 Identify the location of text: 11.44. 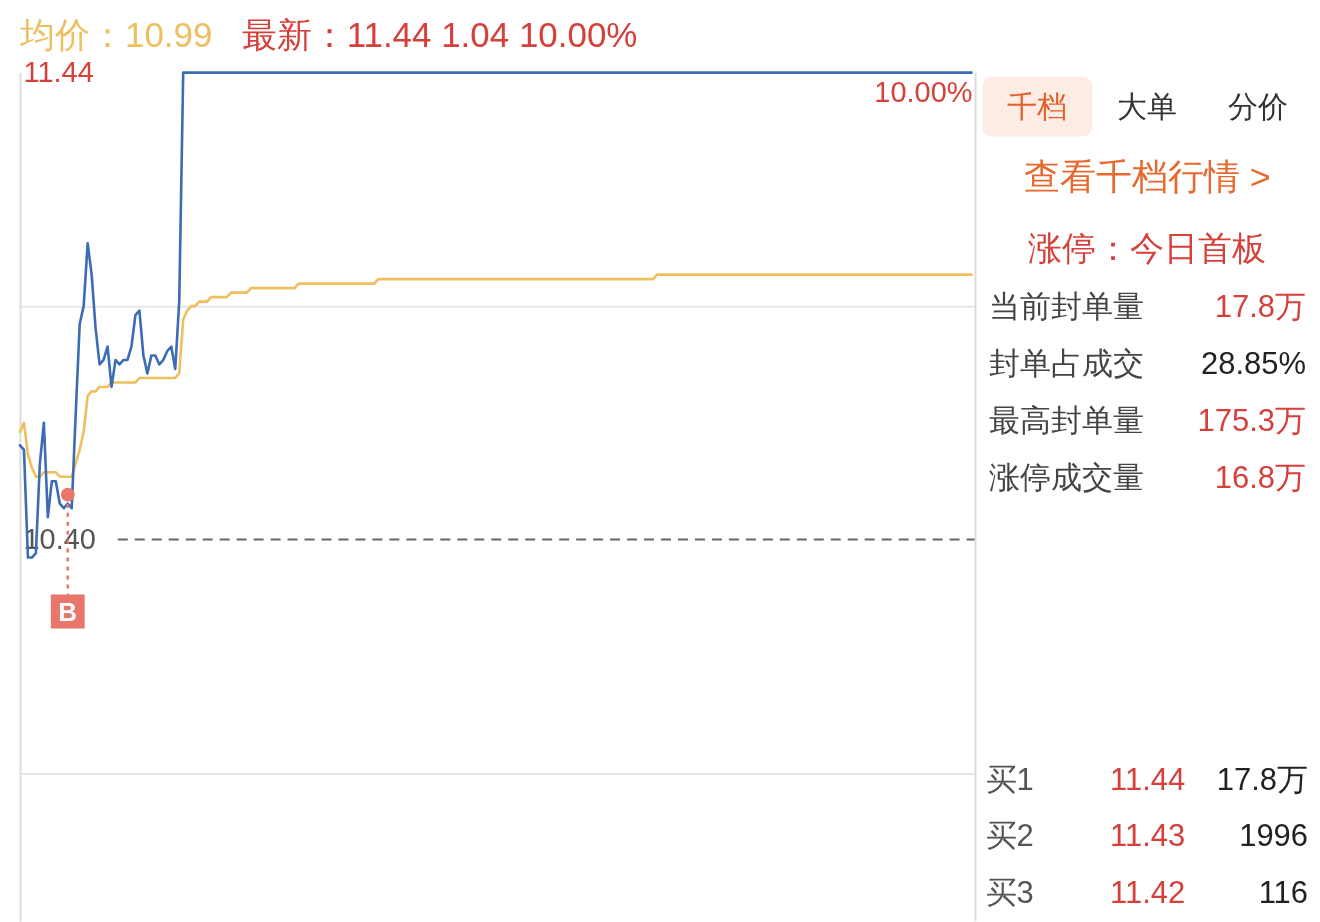
(1148, 779).